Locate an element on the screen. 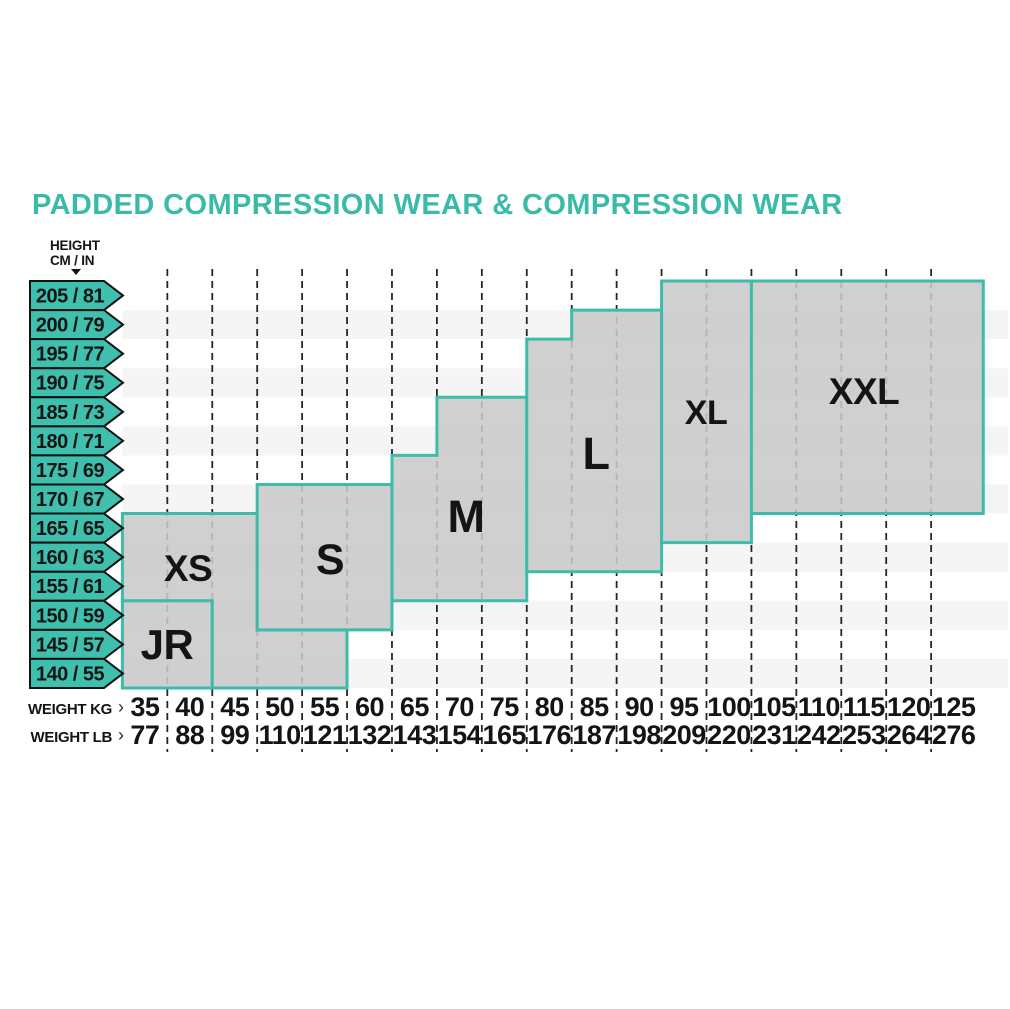  weight-lb-value: 165 is located at coordinates (505, 735).